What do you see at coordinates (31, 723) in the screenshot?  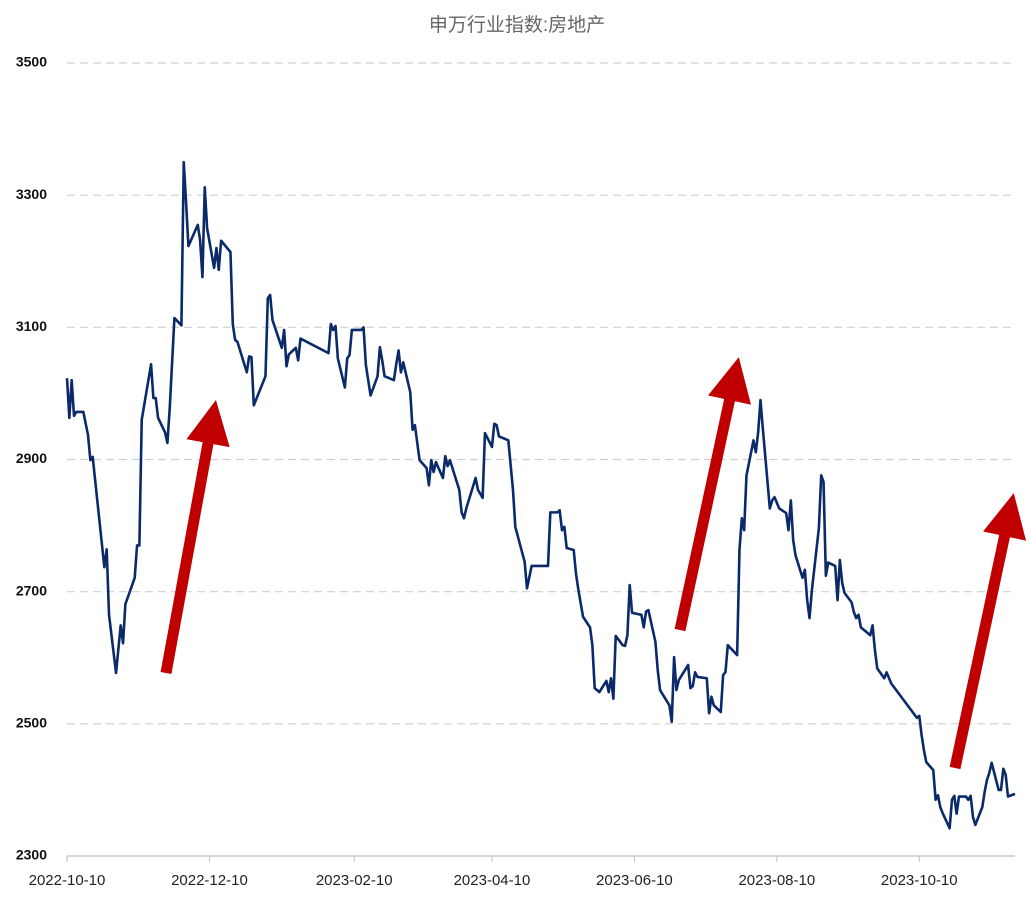 I see `y-tick-label: 2500` at bounding box center [31, 723].